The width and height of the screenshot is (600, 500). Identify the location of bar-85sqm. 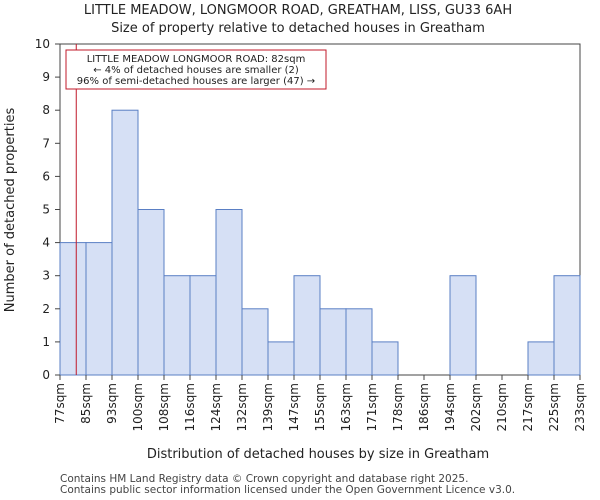
(99, 309).